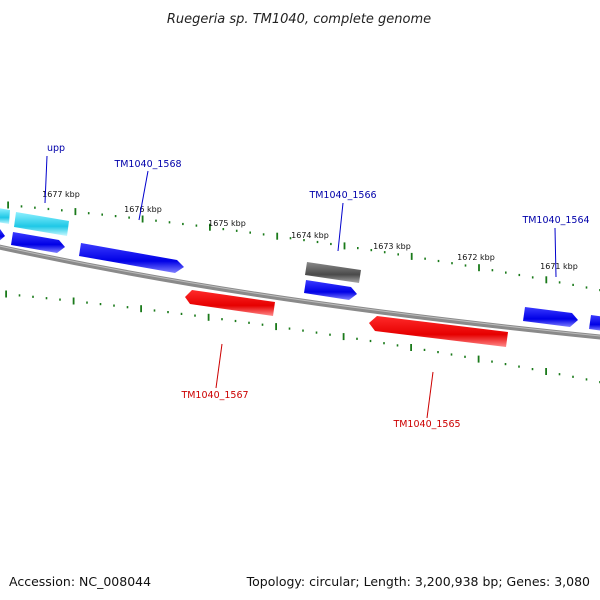  What do you see at coordinates (555, 220) in the screenshot?
I see `label-TM1040_1564: TM1040_1564` at bounding box center [555, 220].